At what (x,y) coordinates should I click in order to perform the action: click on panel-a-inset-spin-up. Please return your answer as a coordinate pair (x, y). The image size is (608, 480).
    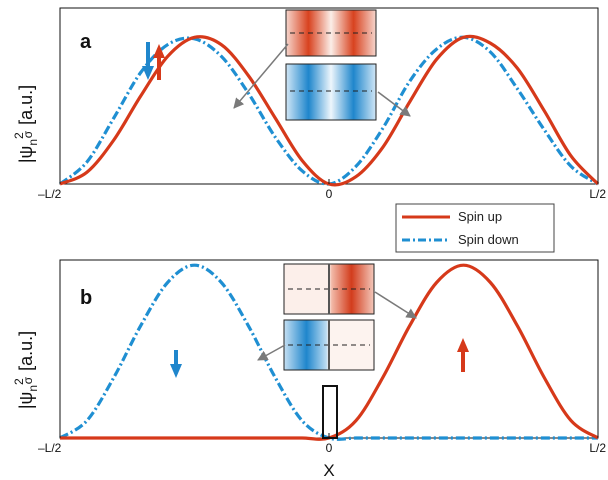
    Looking at the image, I should click on (331, 33).